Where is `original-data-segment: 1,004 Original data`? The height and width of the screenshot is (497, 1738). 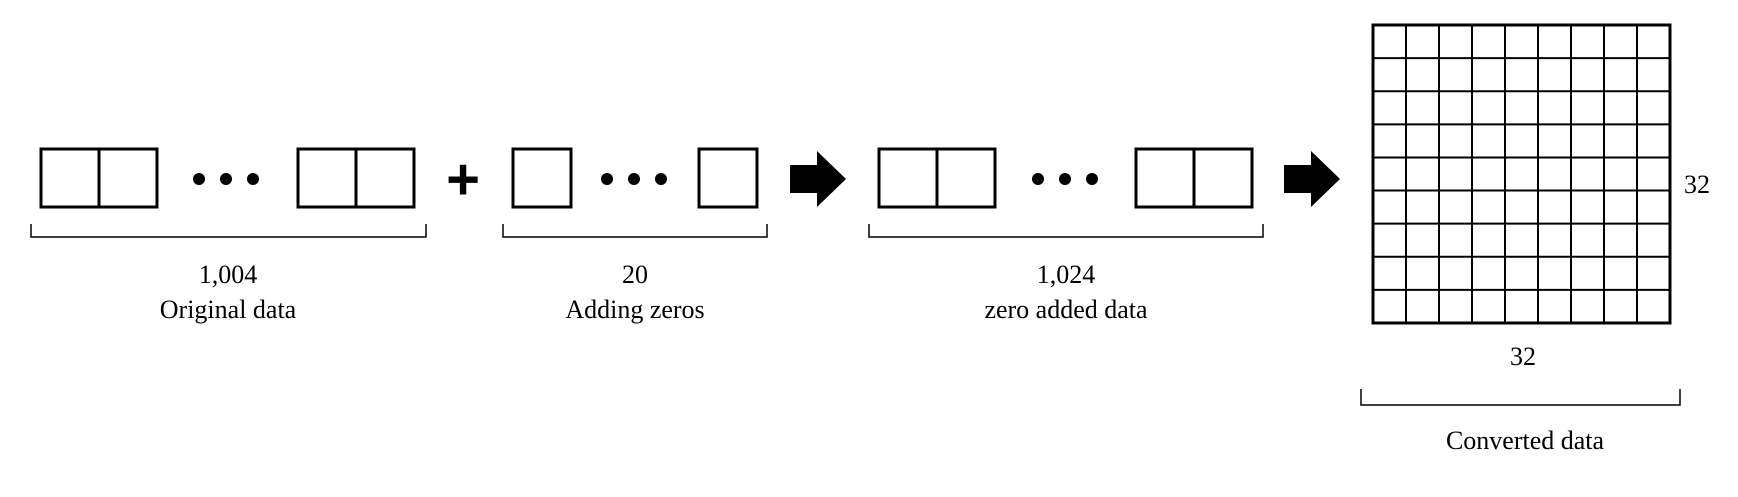
original-data-segment: 1,004 Original data is located at coordinates (228, 235).